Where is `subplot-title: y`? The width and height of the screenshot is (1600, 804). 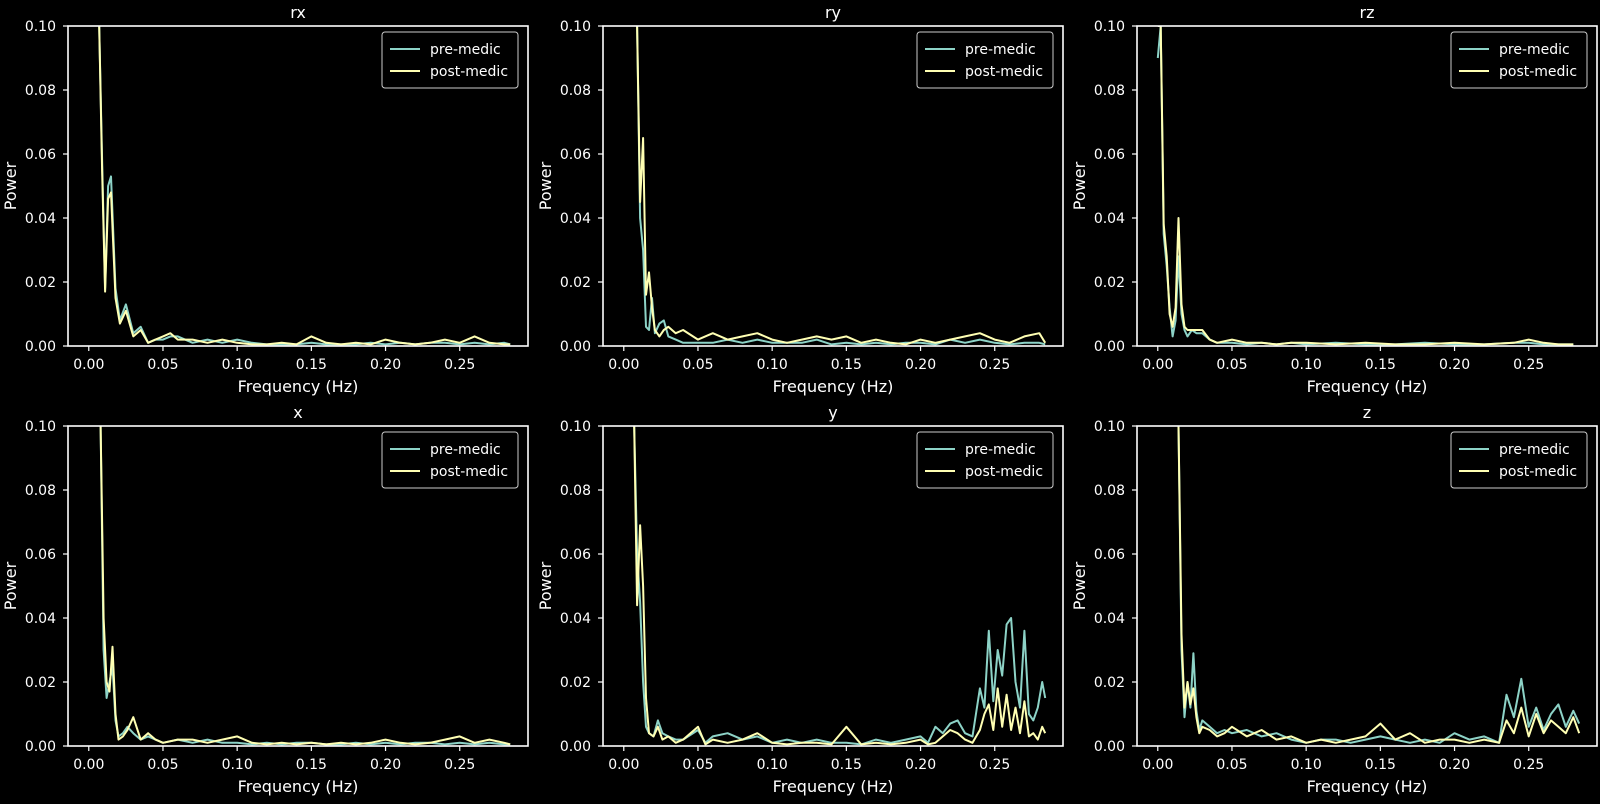
subplot-title: y is located at coordinates (832, 412).